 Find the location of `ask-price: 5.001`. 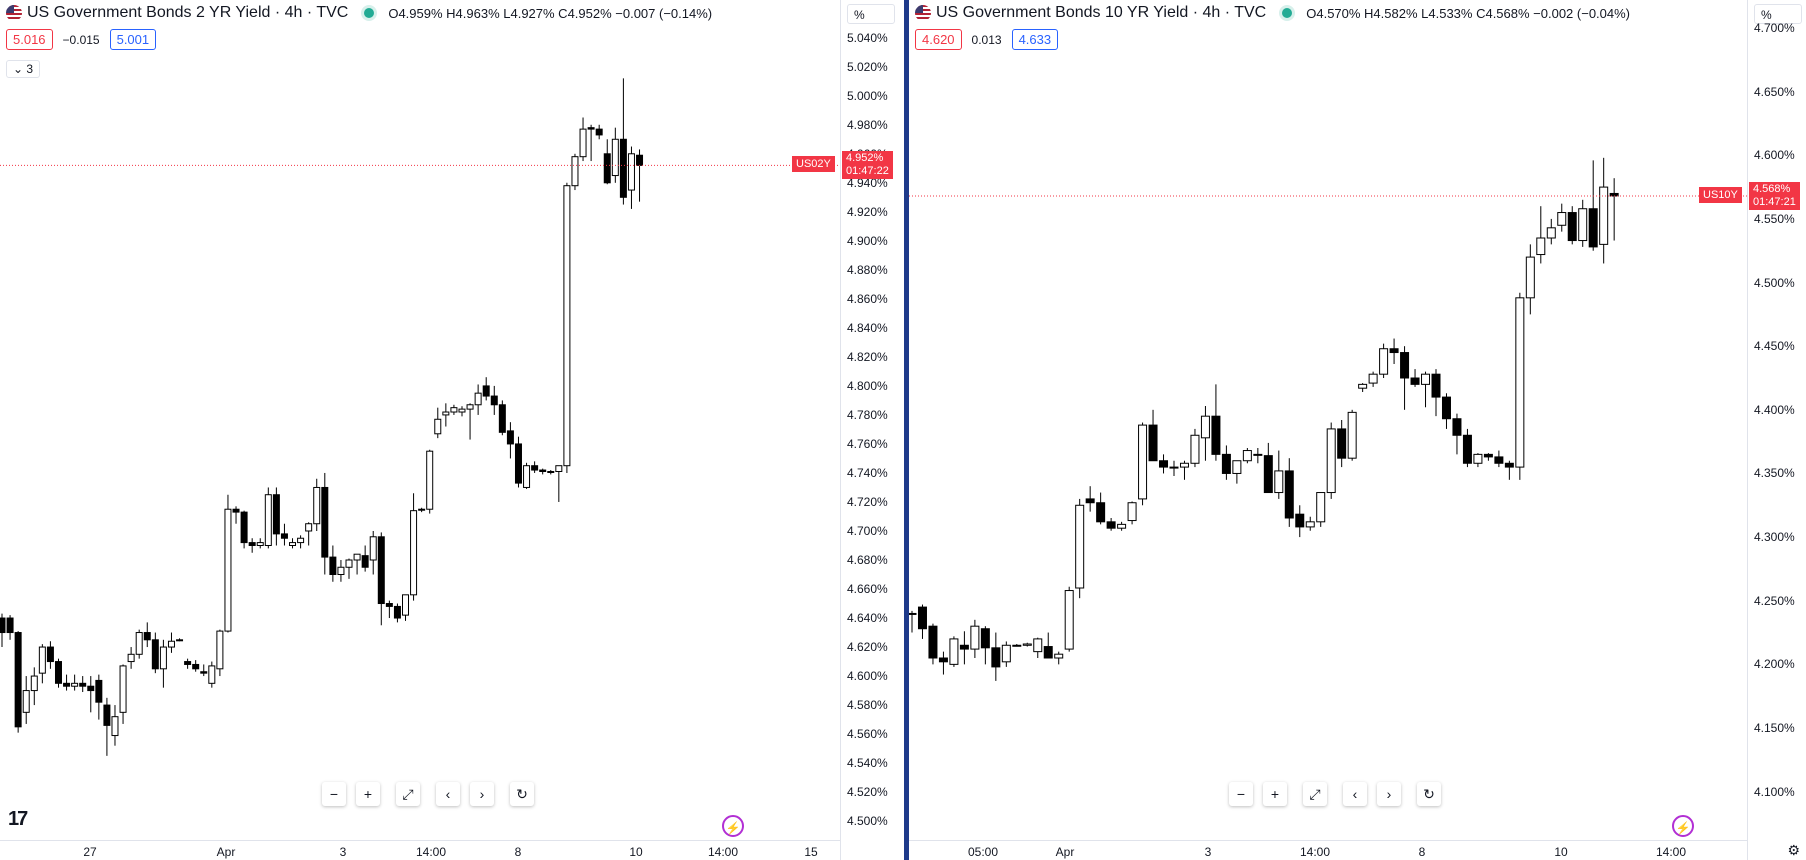

ask-price: 5.001 is located at coordinates (133, 39).